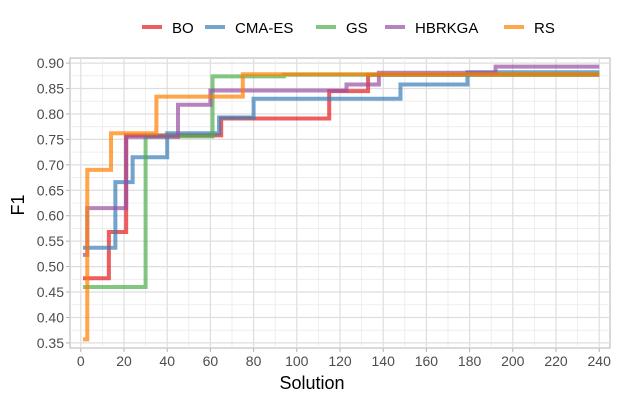 The width and height of the screenshot is (617, 405). Describe the element at coordinates (342, 28) in the screenshot. I see `legend-item-gs: GS` at that location.